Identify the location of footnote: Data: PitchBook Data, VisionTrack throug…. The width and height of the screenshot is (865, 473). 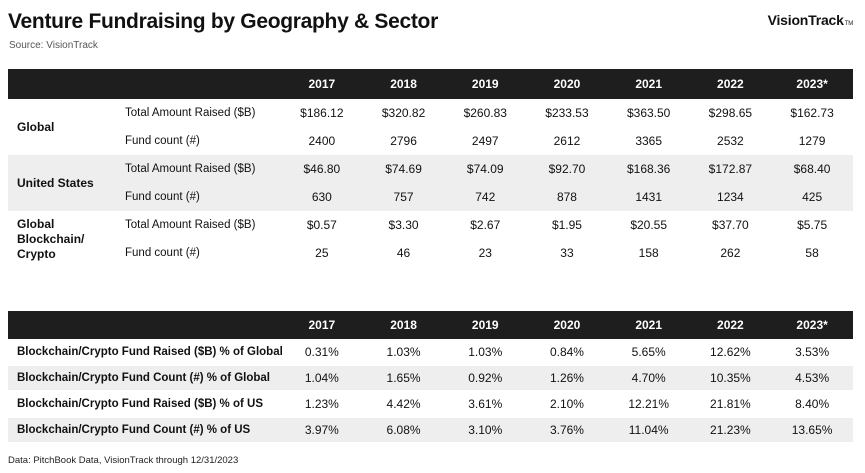
(123, 460).